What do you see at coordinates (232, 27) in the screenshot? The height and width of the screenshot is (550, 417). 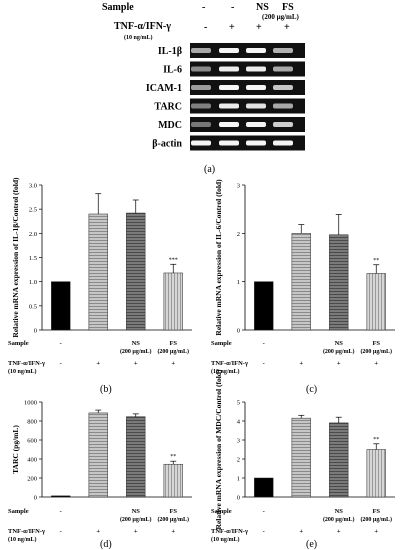 I see `gel-tnf-mark-2: +` at bounding box center [232, 27].